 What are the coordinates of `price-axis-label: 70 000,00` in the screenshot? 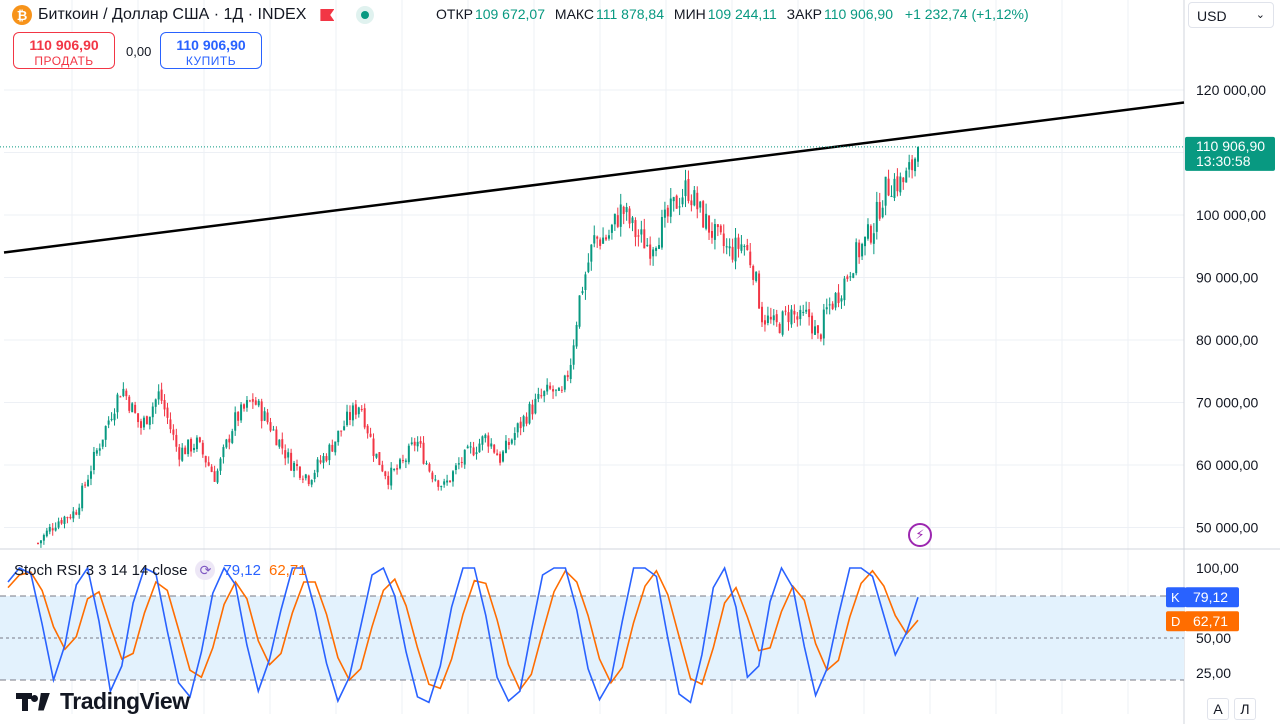 It's located at (1227, 403).